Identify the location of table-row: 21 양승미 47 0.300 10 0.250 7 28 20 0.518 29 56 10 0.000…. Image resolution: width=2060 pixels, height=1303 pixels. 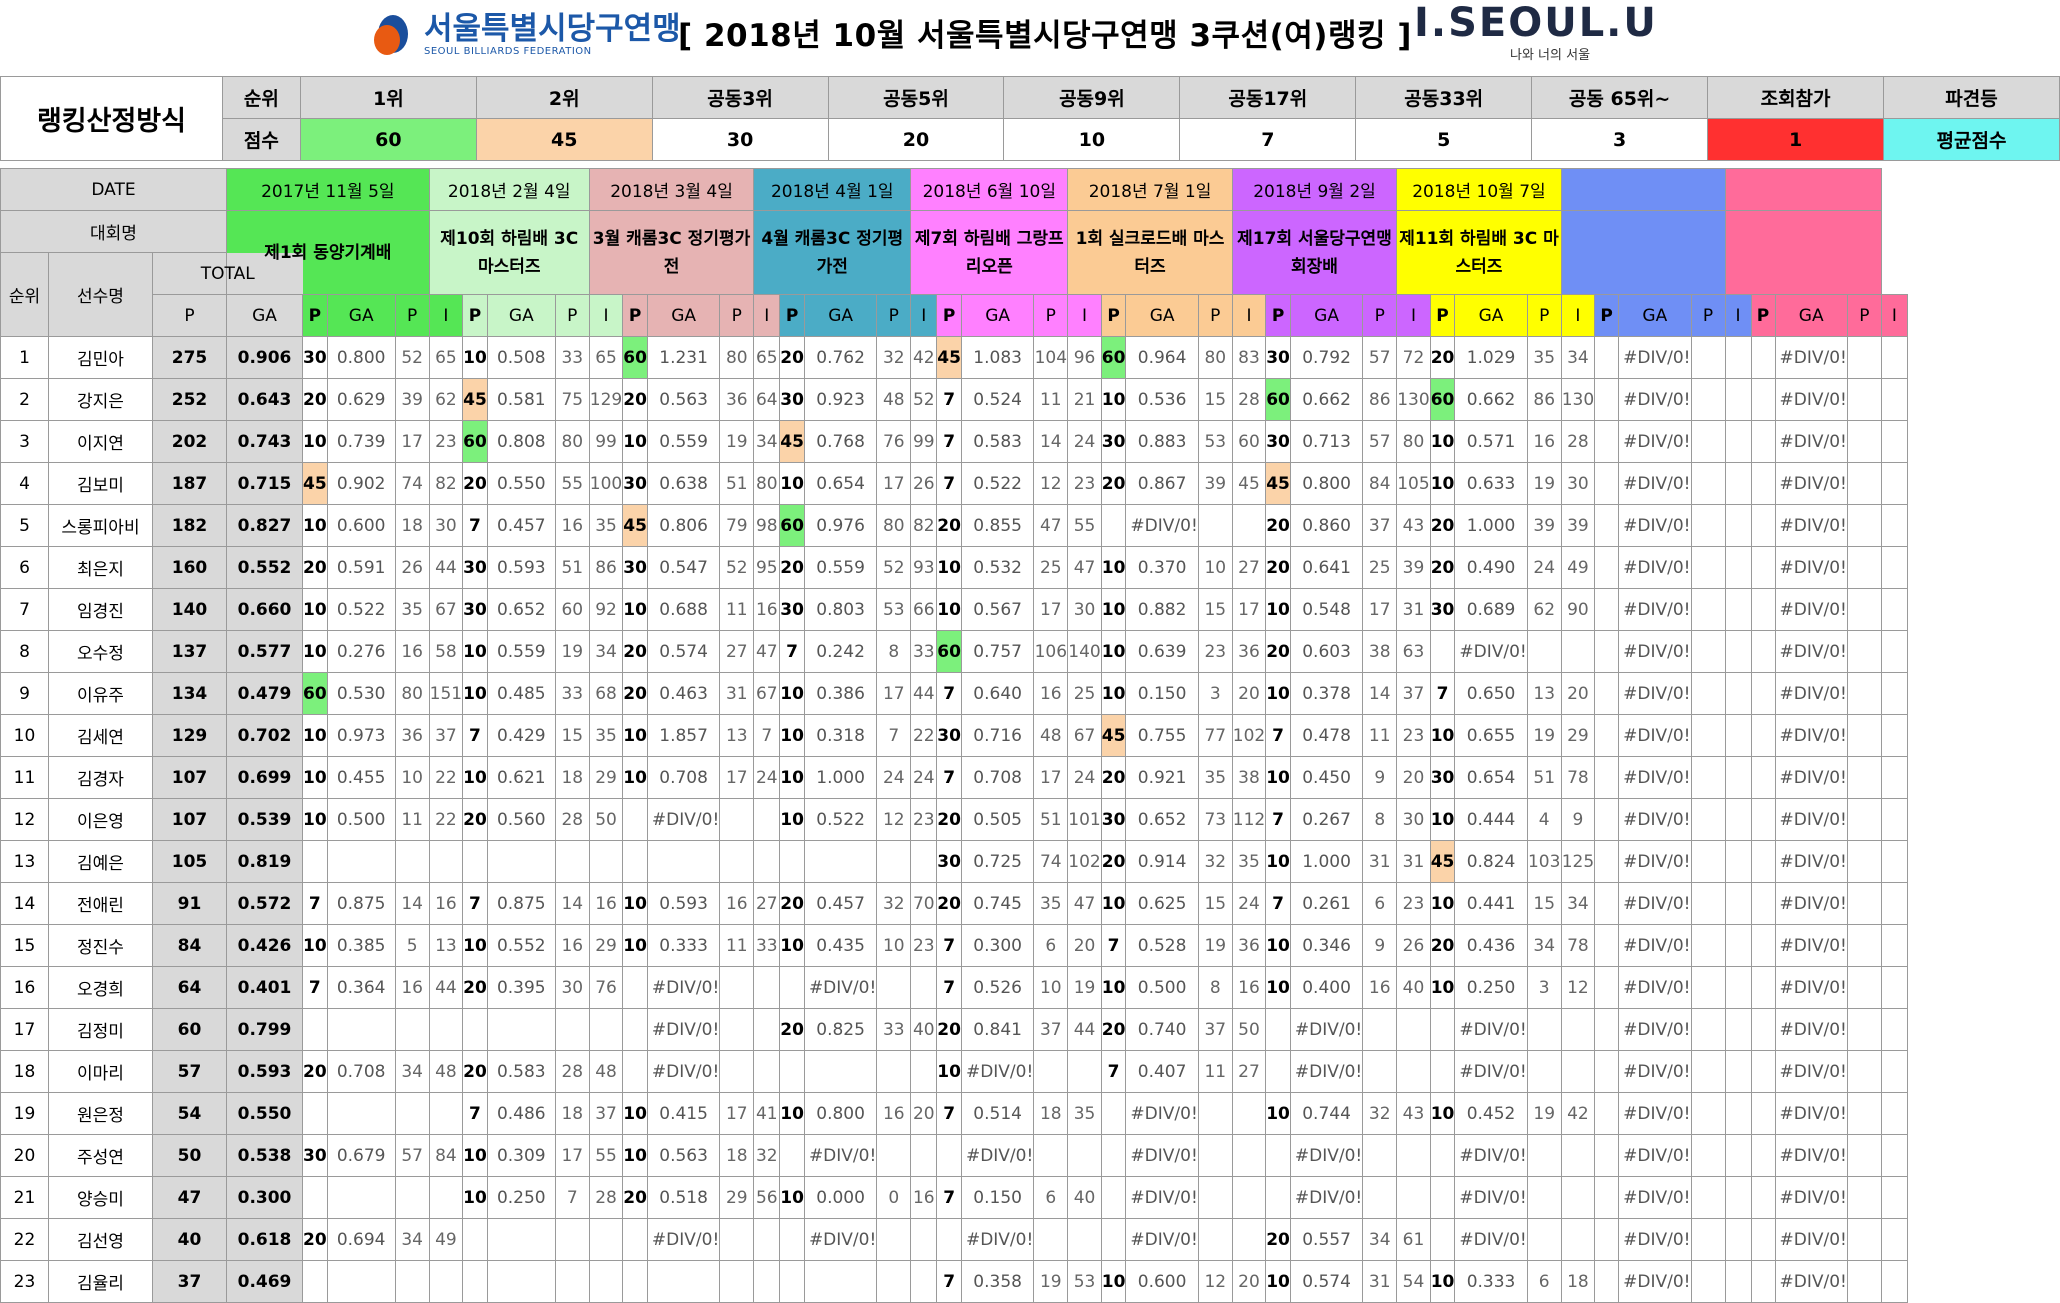
(954, 1197).